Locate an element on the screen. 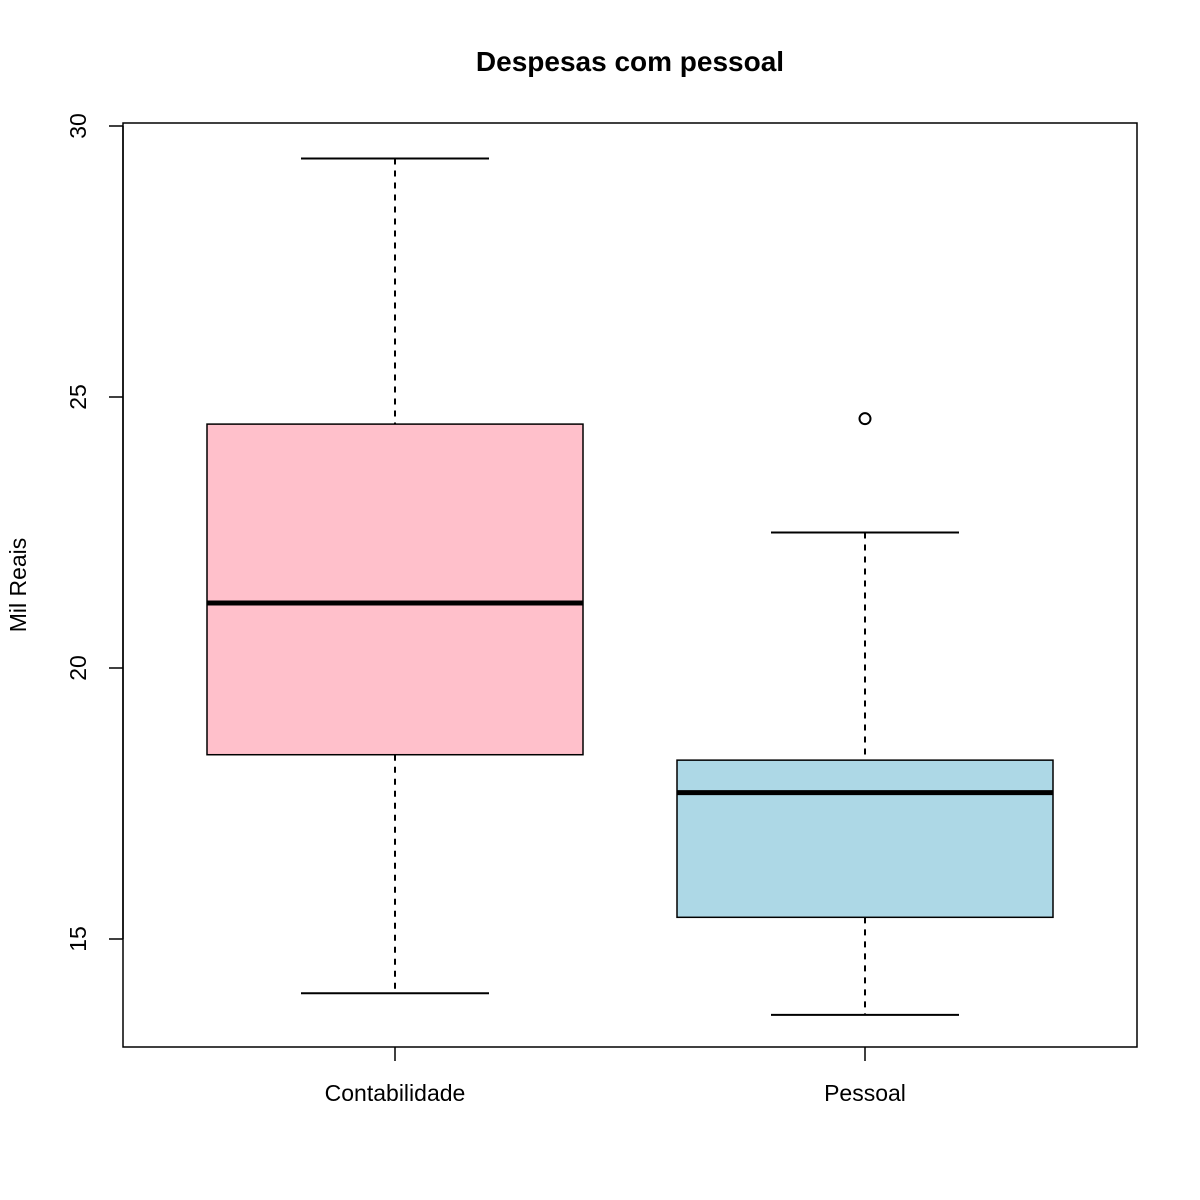 The width and height of the screenshot is (1200, 1200). chart-title: Despesas com pessoal is located at coordinates (630, 61).